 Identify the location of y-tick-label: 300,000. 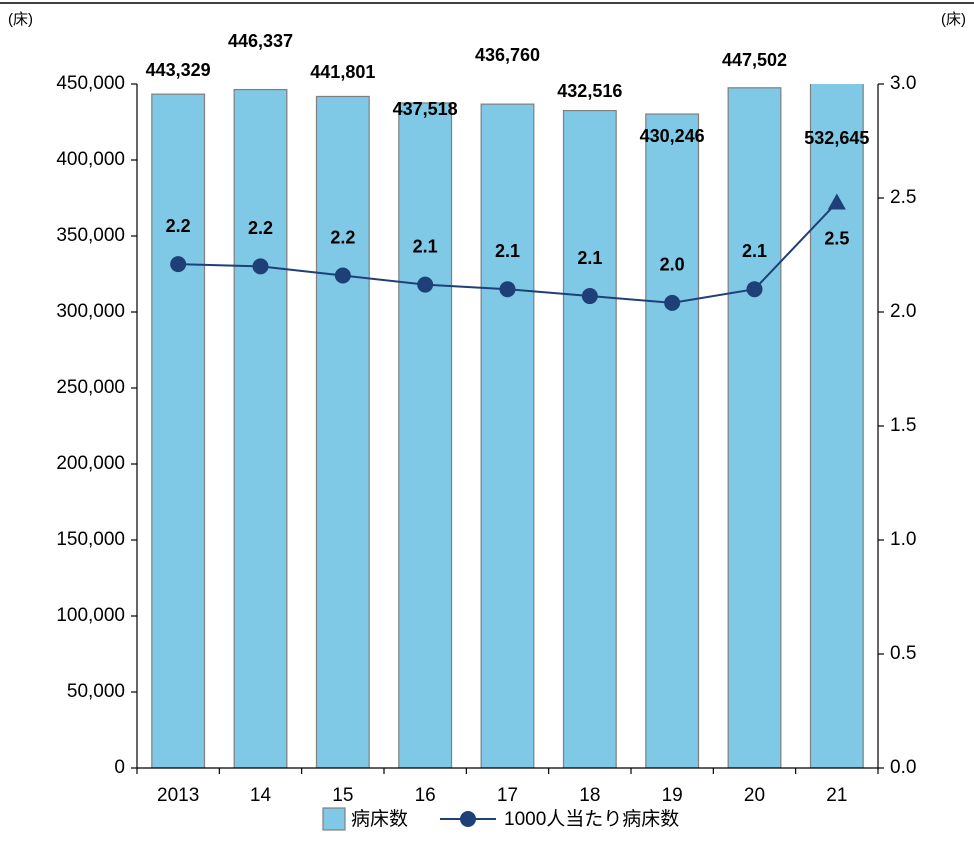
(90, 311).